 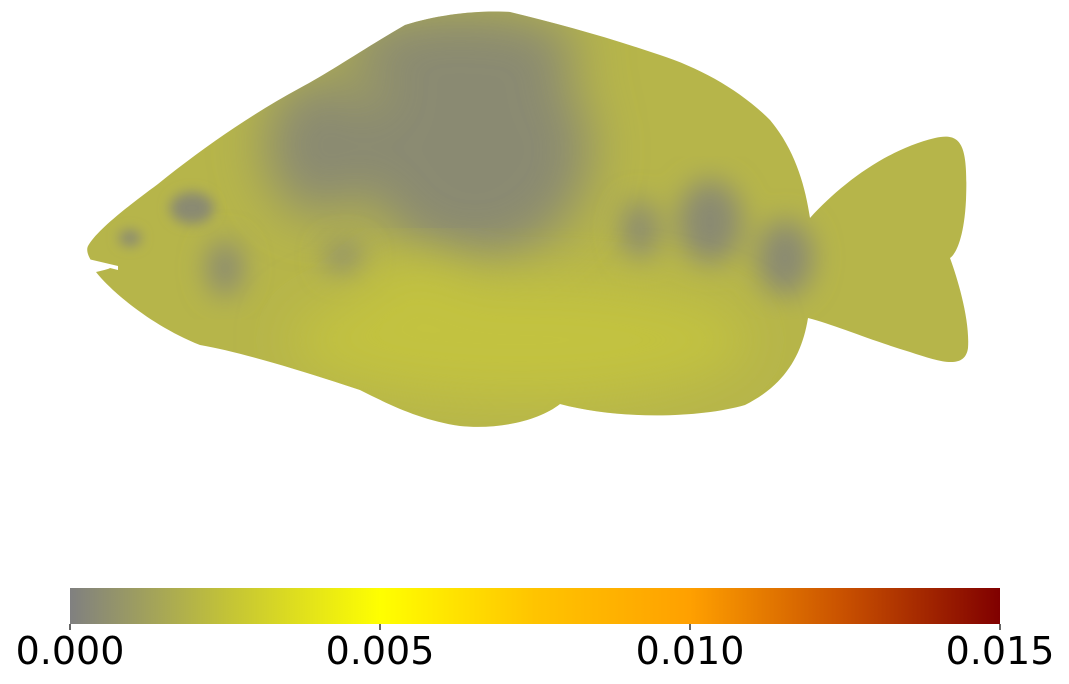 What do you see at coordinates (192, 208) in the screenshot?
I see `surface-patch-eye` at bounding box center [192, 208].